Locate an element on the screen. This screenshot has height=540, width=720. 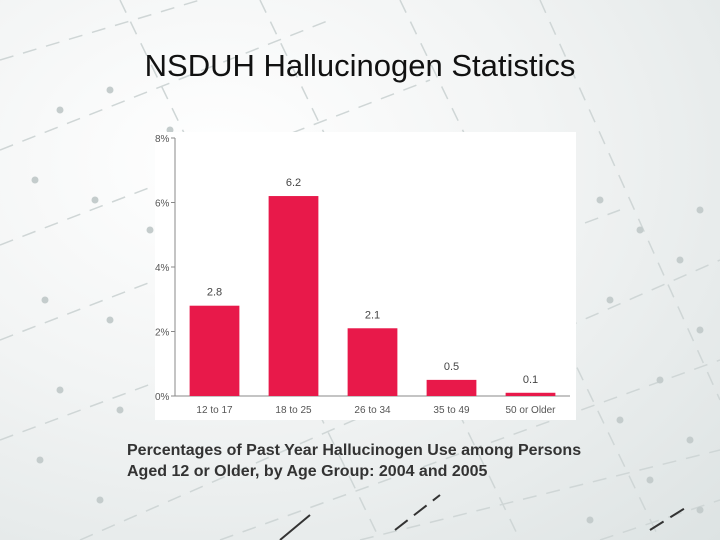
slide-title: NSDUH Hallucinogen Statistics is located at coordinates (360, 65).